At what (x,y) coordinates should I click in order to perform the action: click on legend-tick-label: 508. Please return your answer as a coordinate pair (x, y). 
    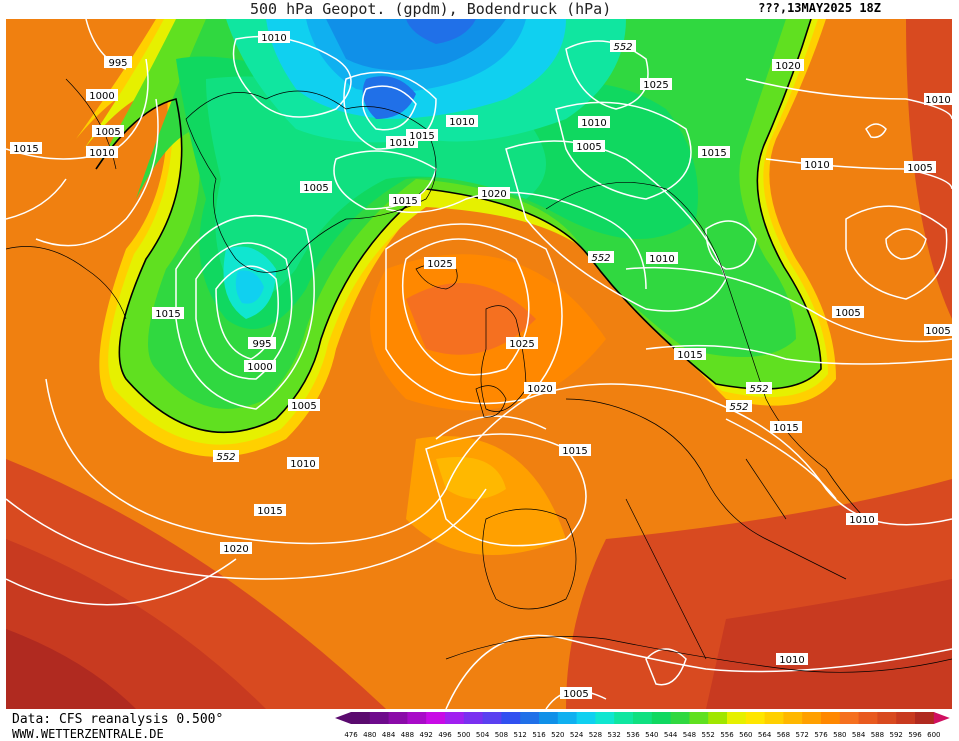
    Looking at the image, I should click on (501, 735).